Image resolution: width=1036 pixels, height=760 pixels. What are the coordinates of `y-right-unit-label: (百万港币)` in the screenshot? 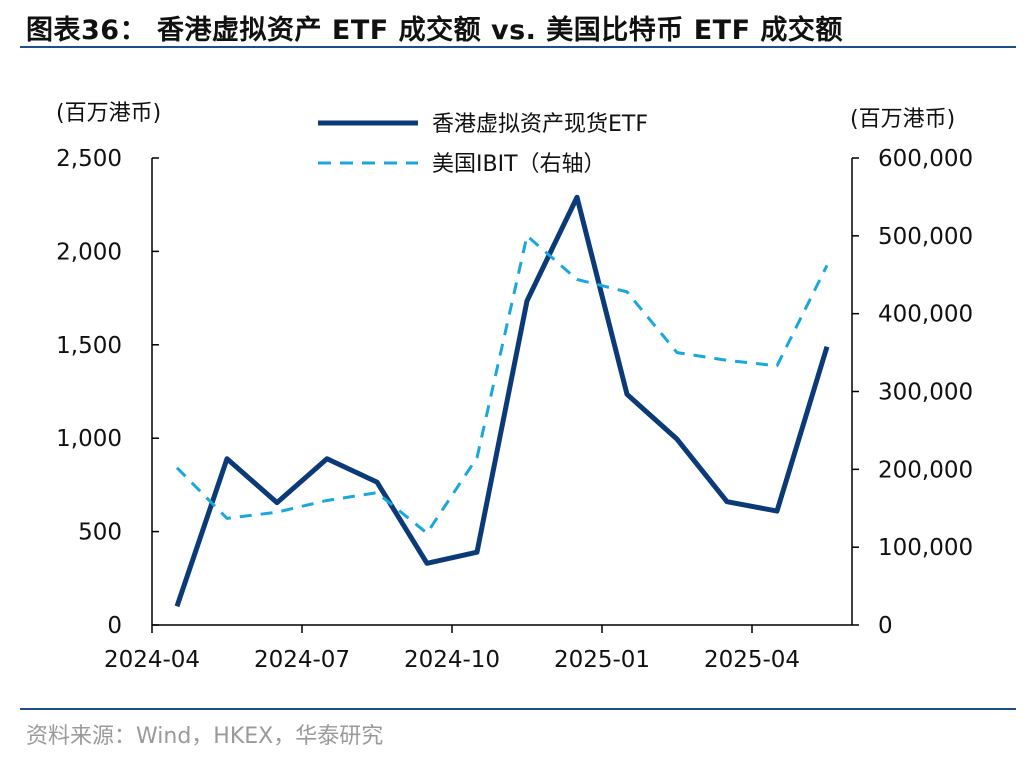 It's located at (902, 119).